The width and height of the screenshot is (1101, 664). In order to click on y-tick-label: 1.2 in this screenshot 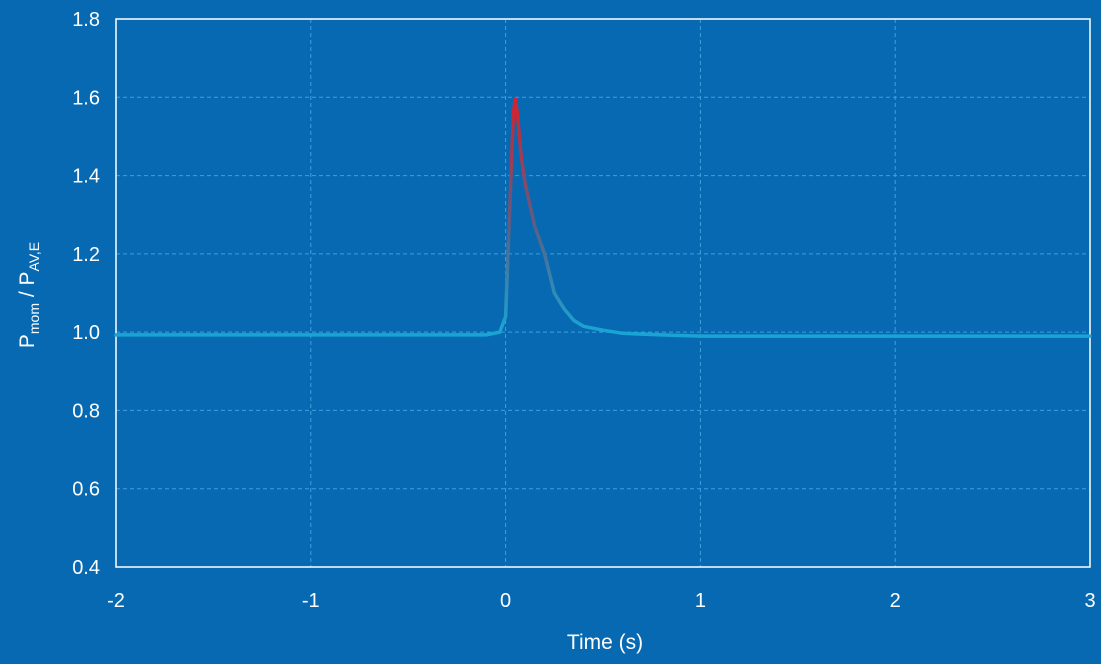, I will do `click(86, 255)`.